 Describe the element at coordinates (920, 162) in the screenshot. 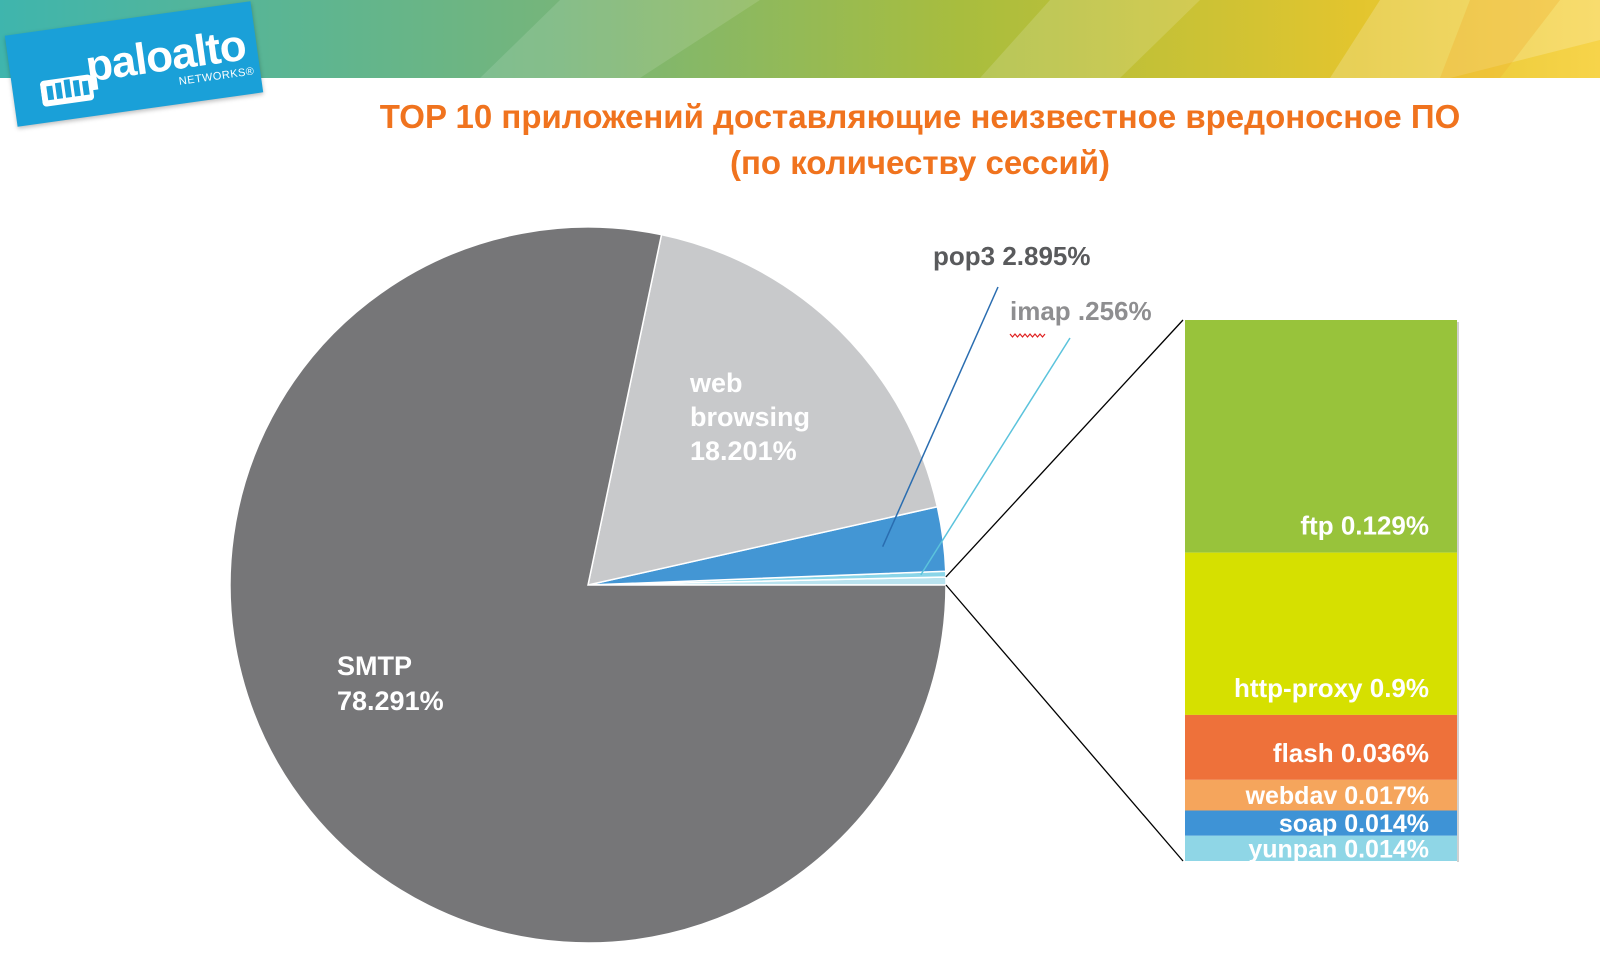

I see `title-line-2: (по количеству сессий)` at that location.